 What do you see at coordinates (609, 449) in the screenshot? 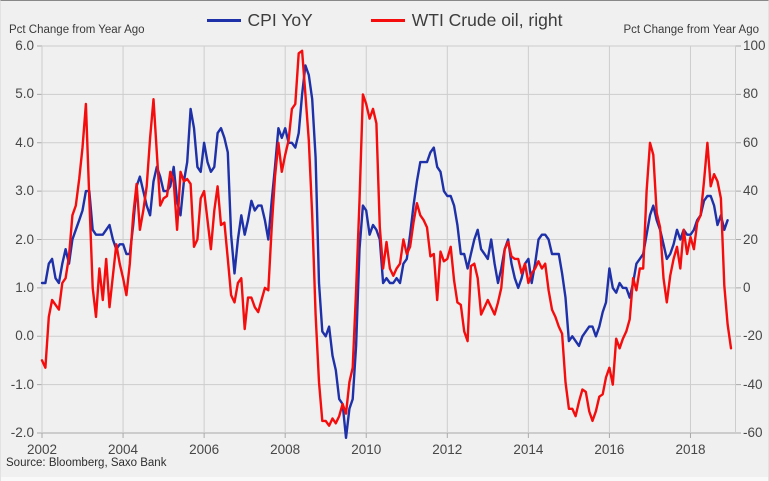
I see `x-axis-tick-label: 2016` at bounding box center [609, 449].